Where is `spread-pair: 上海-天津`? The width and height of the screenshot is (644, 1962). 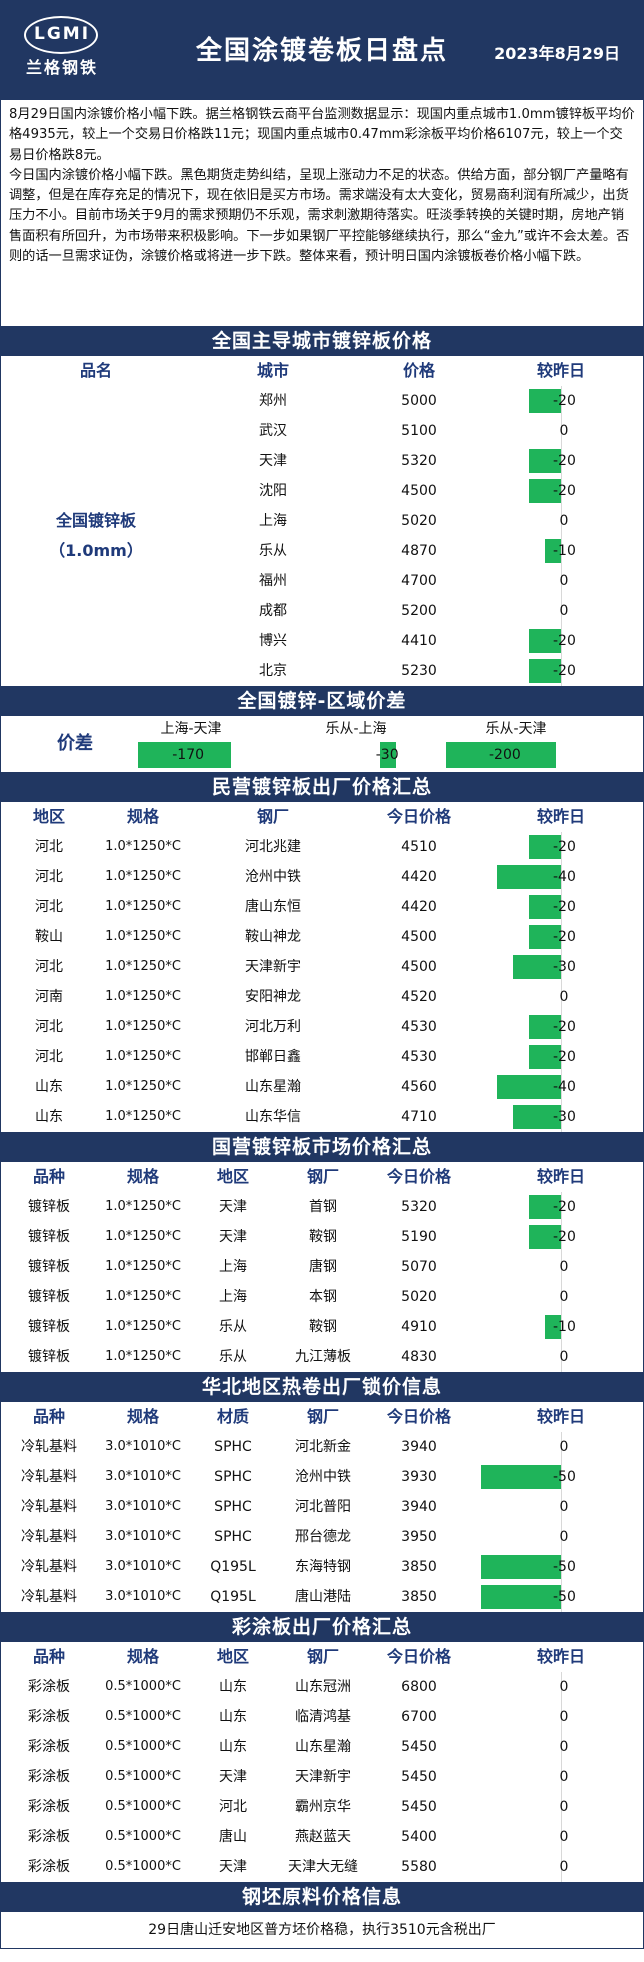 spread-pair: 上海-天津 is located at coordinates (191, 729).